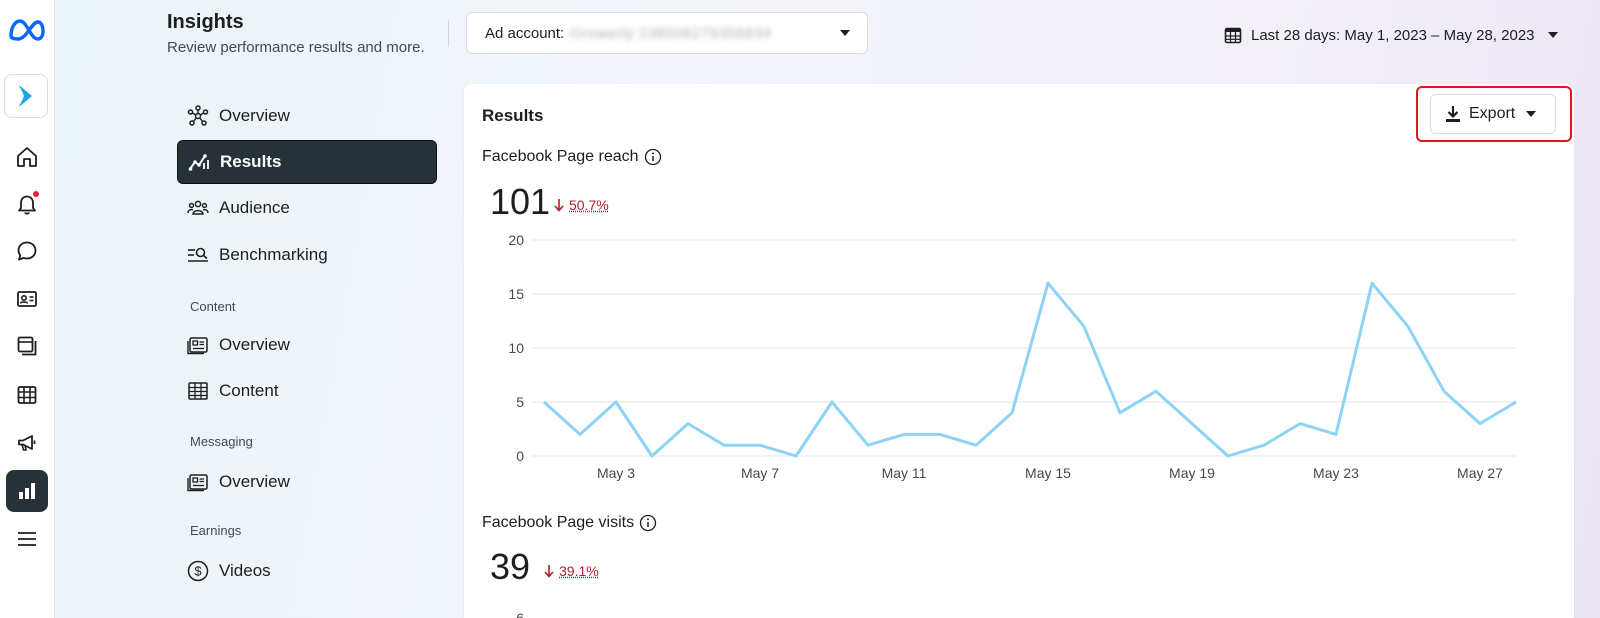  Describe the element at coordinates (198, 208) in the screenshot. I see `people-icon` at that location.